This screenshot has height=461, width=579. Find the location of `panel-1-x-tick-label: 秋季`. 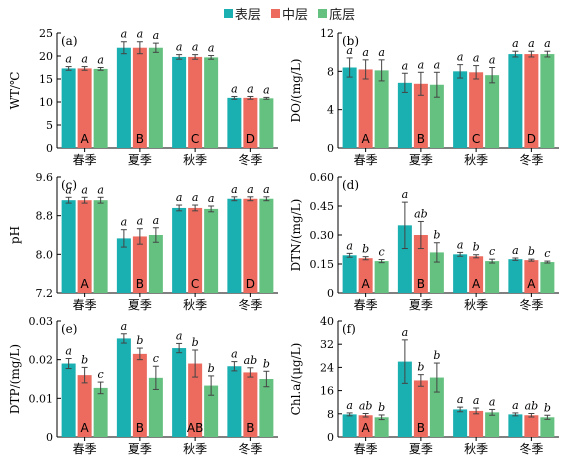

panel-1-x-tick-label: 秋季 is located at coordinates (195, 160).